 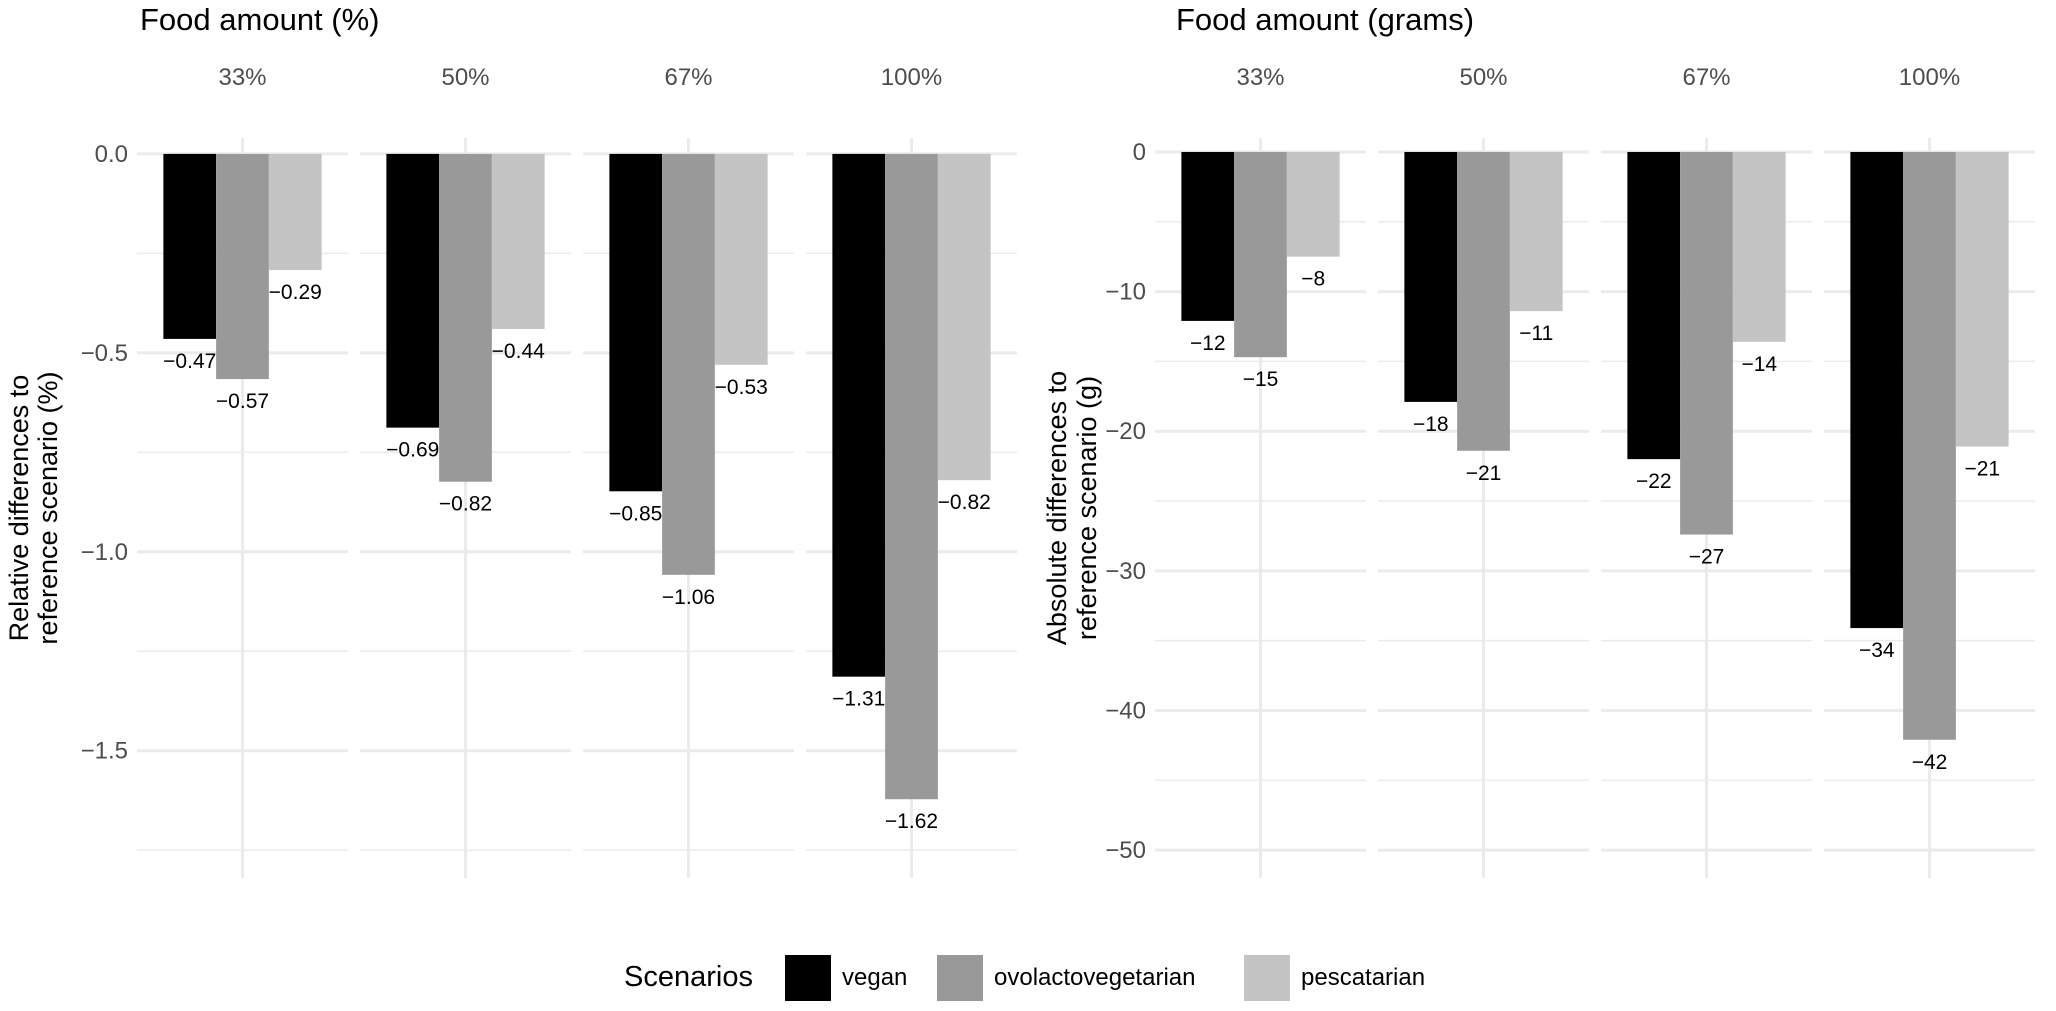 What do you see at coordinates (104, 353) in the screenshot?
I see `y-tick-label: −0.5` at bounding box center [104, 353].